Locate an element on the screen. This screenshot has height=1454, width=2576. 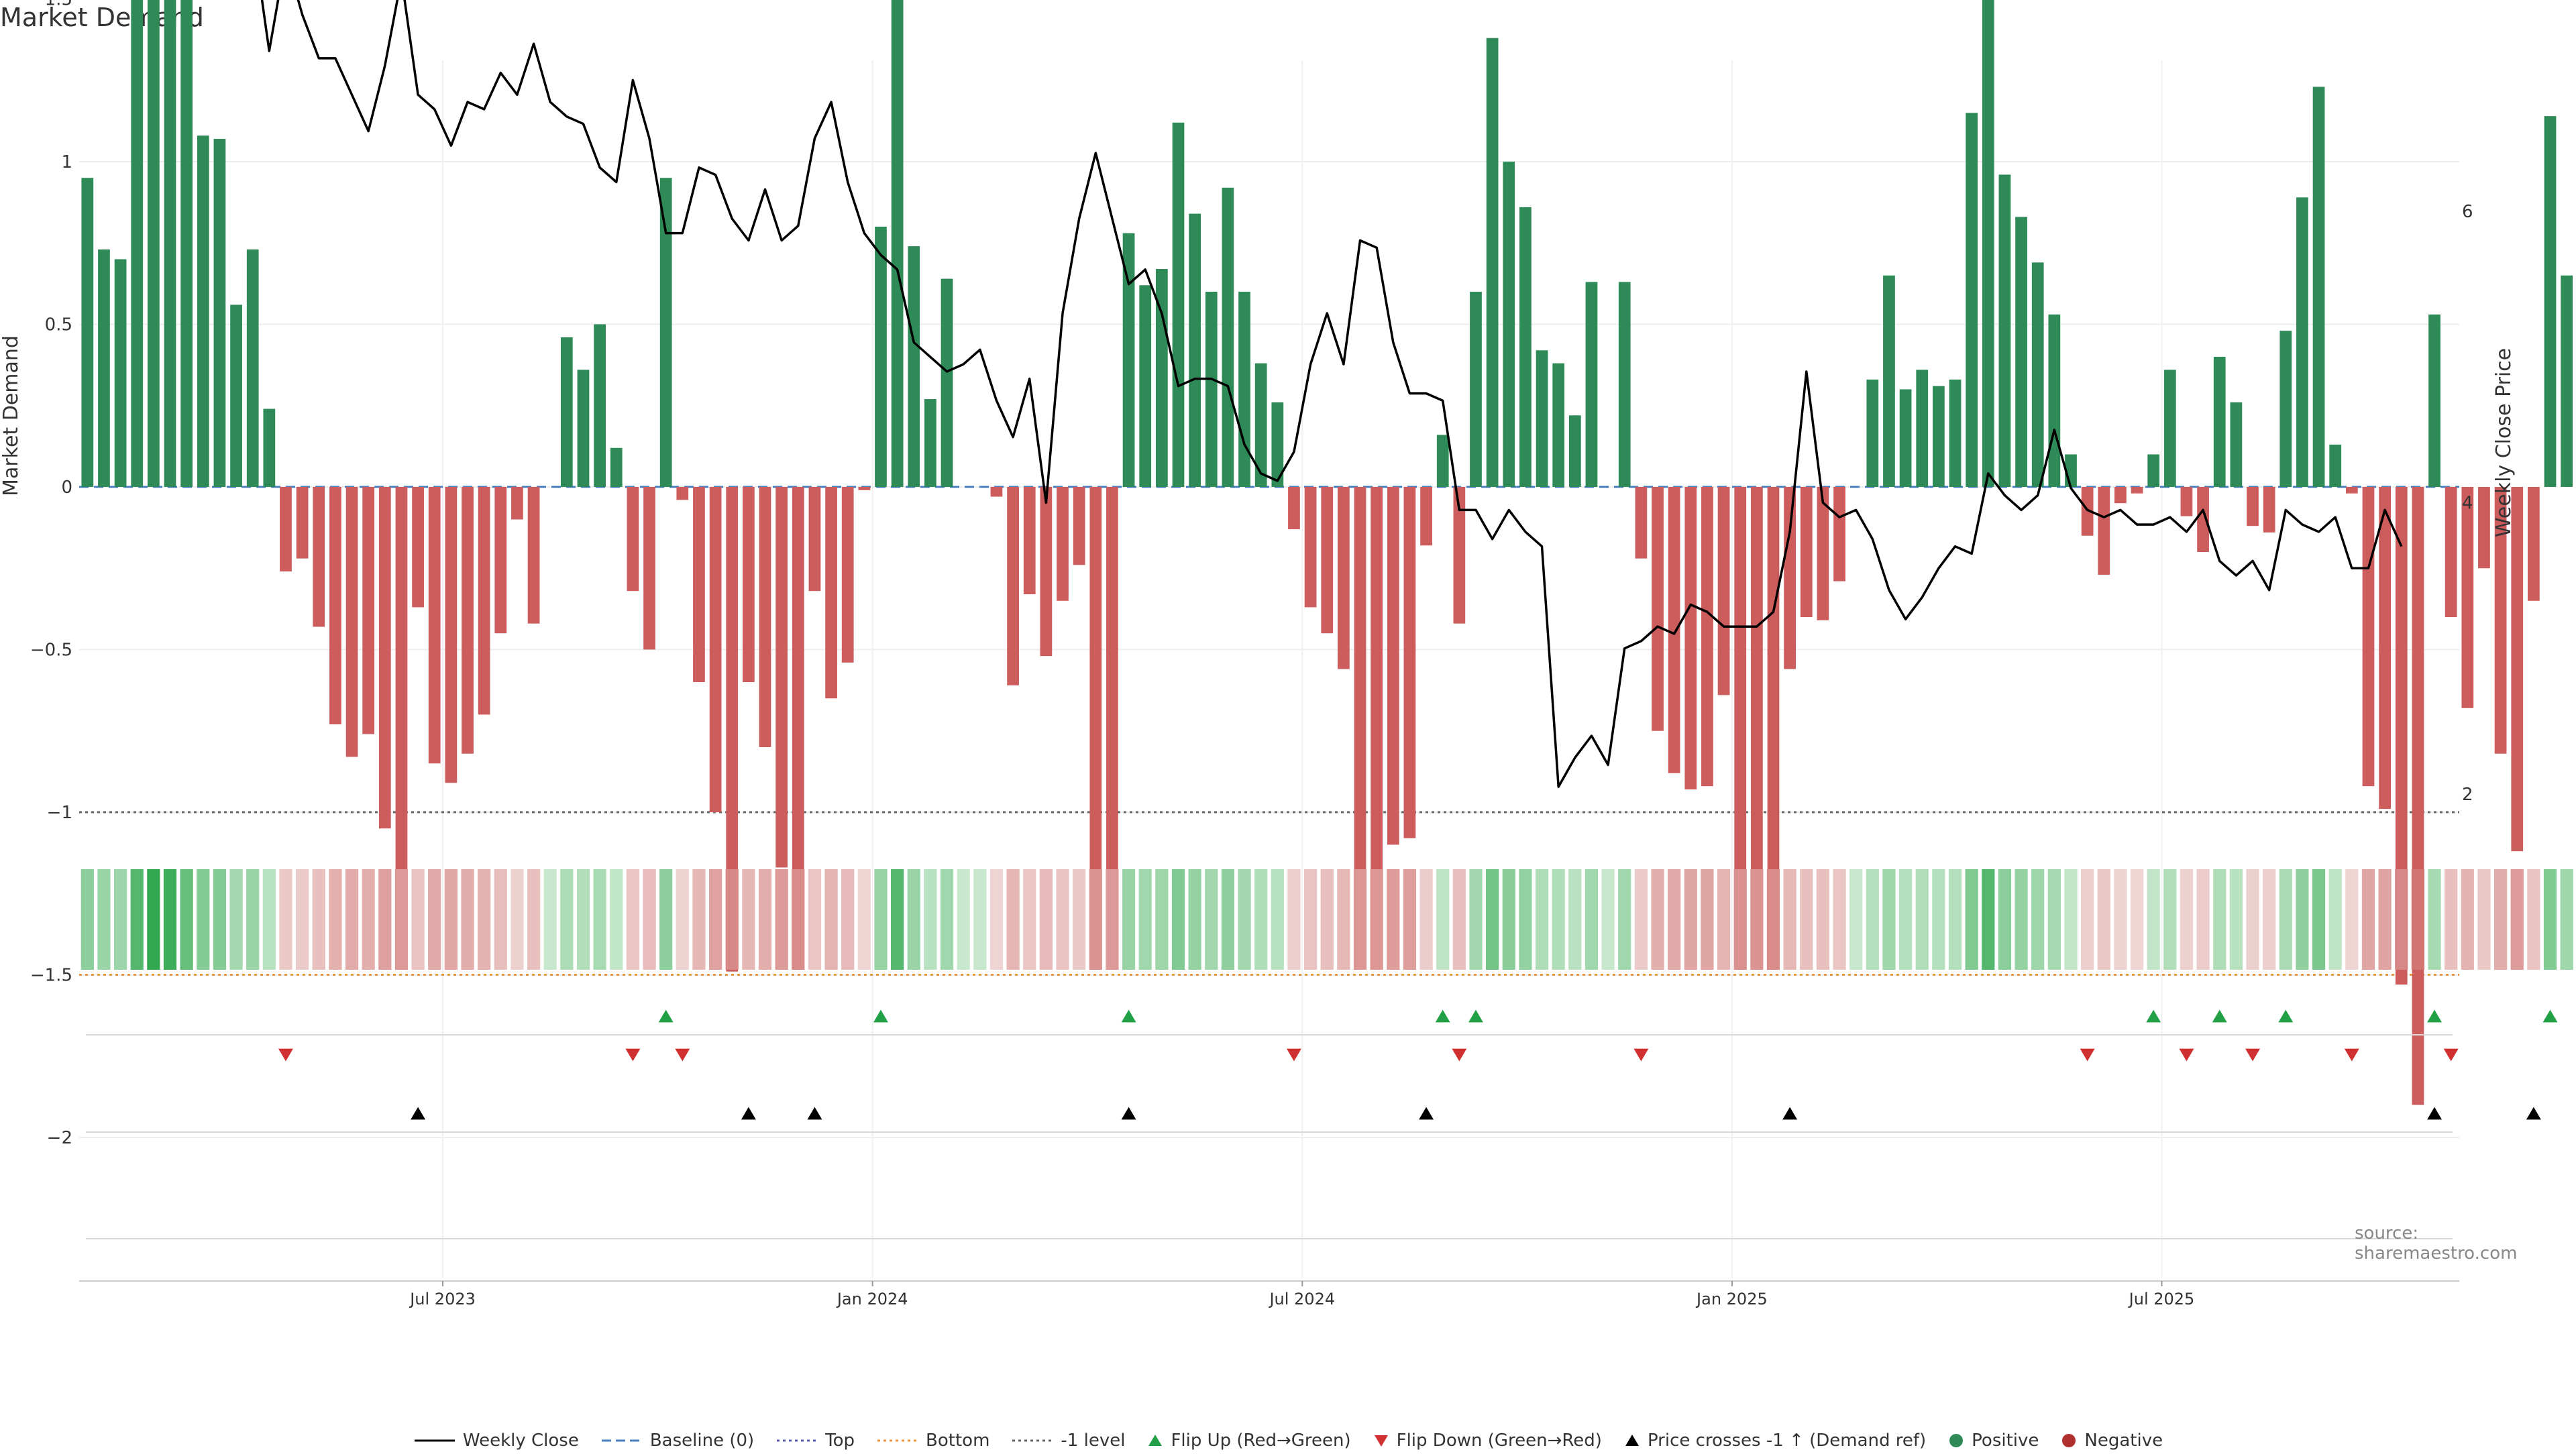
legend-item: Flip Up (Red→Green) is located at coordinates (1248, 1441).